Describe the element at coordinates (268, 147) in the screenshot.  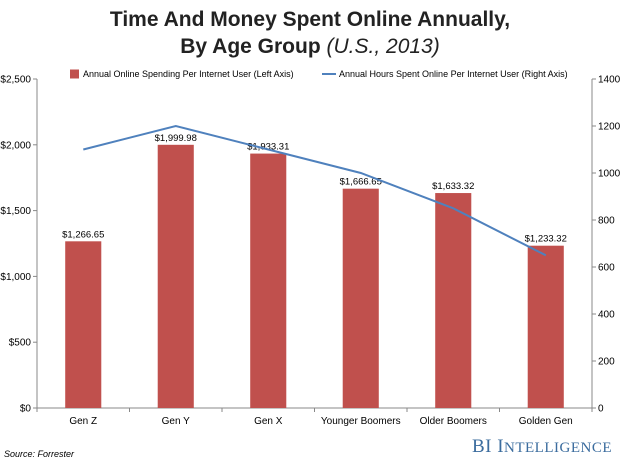
I see `bar-data-label: $1,933.31` at that location.